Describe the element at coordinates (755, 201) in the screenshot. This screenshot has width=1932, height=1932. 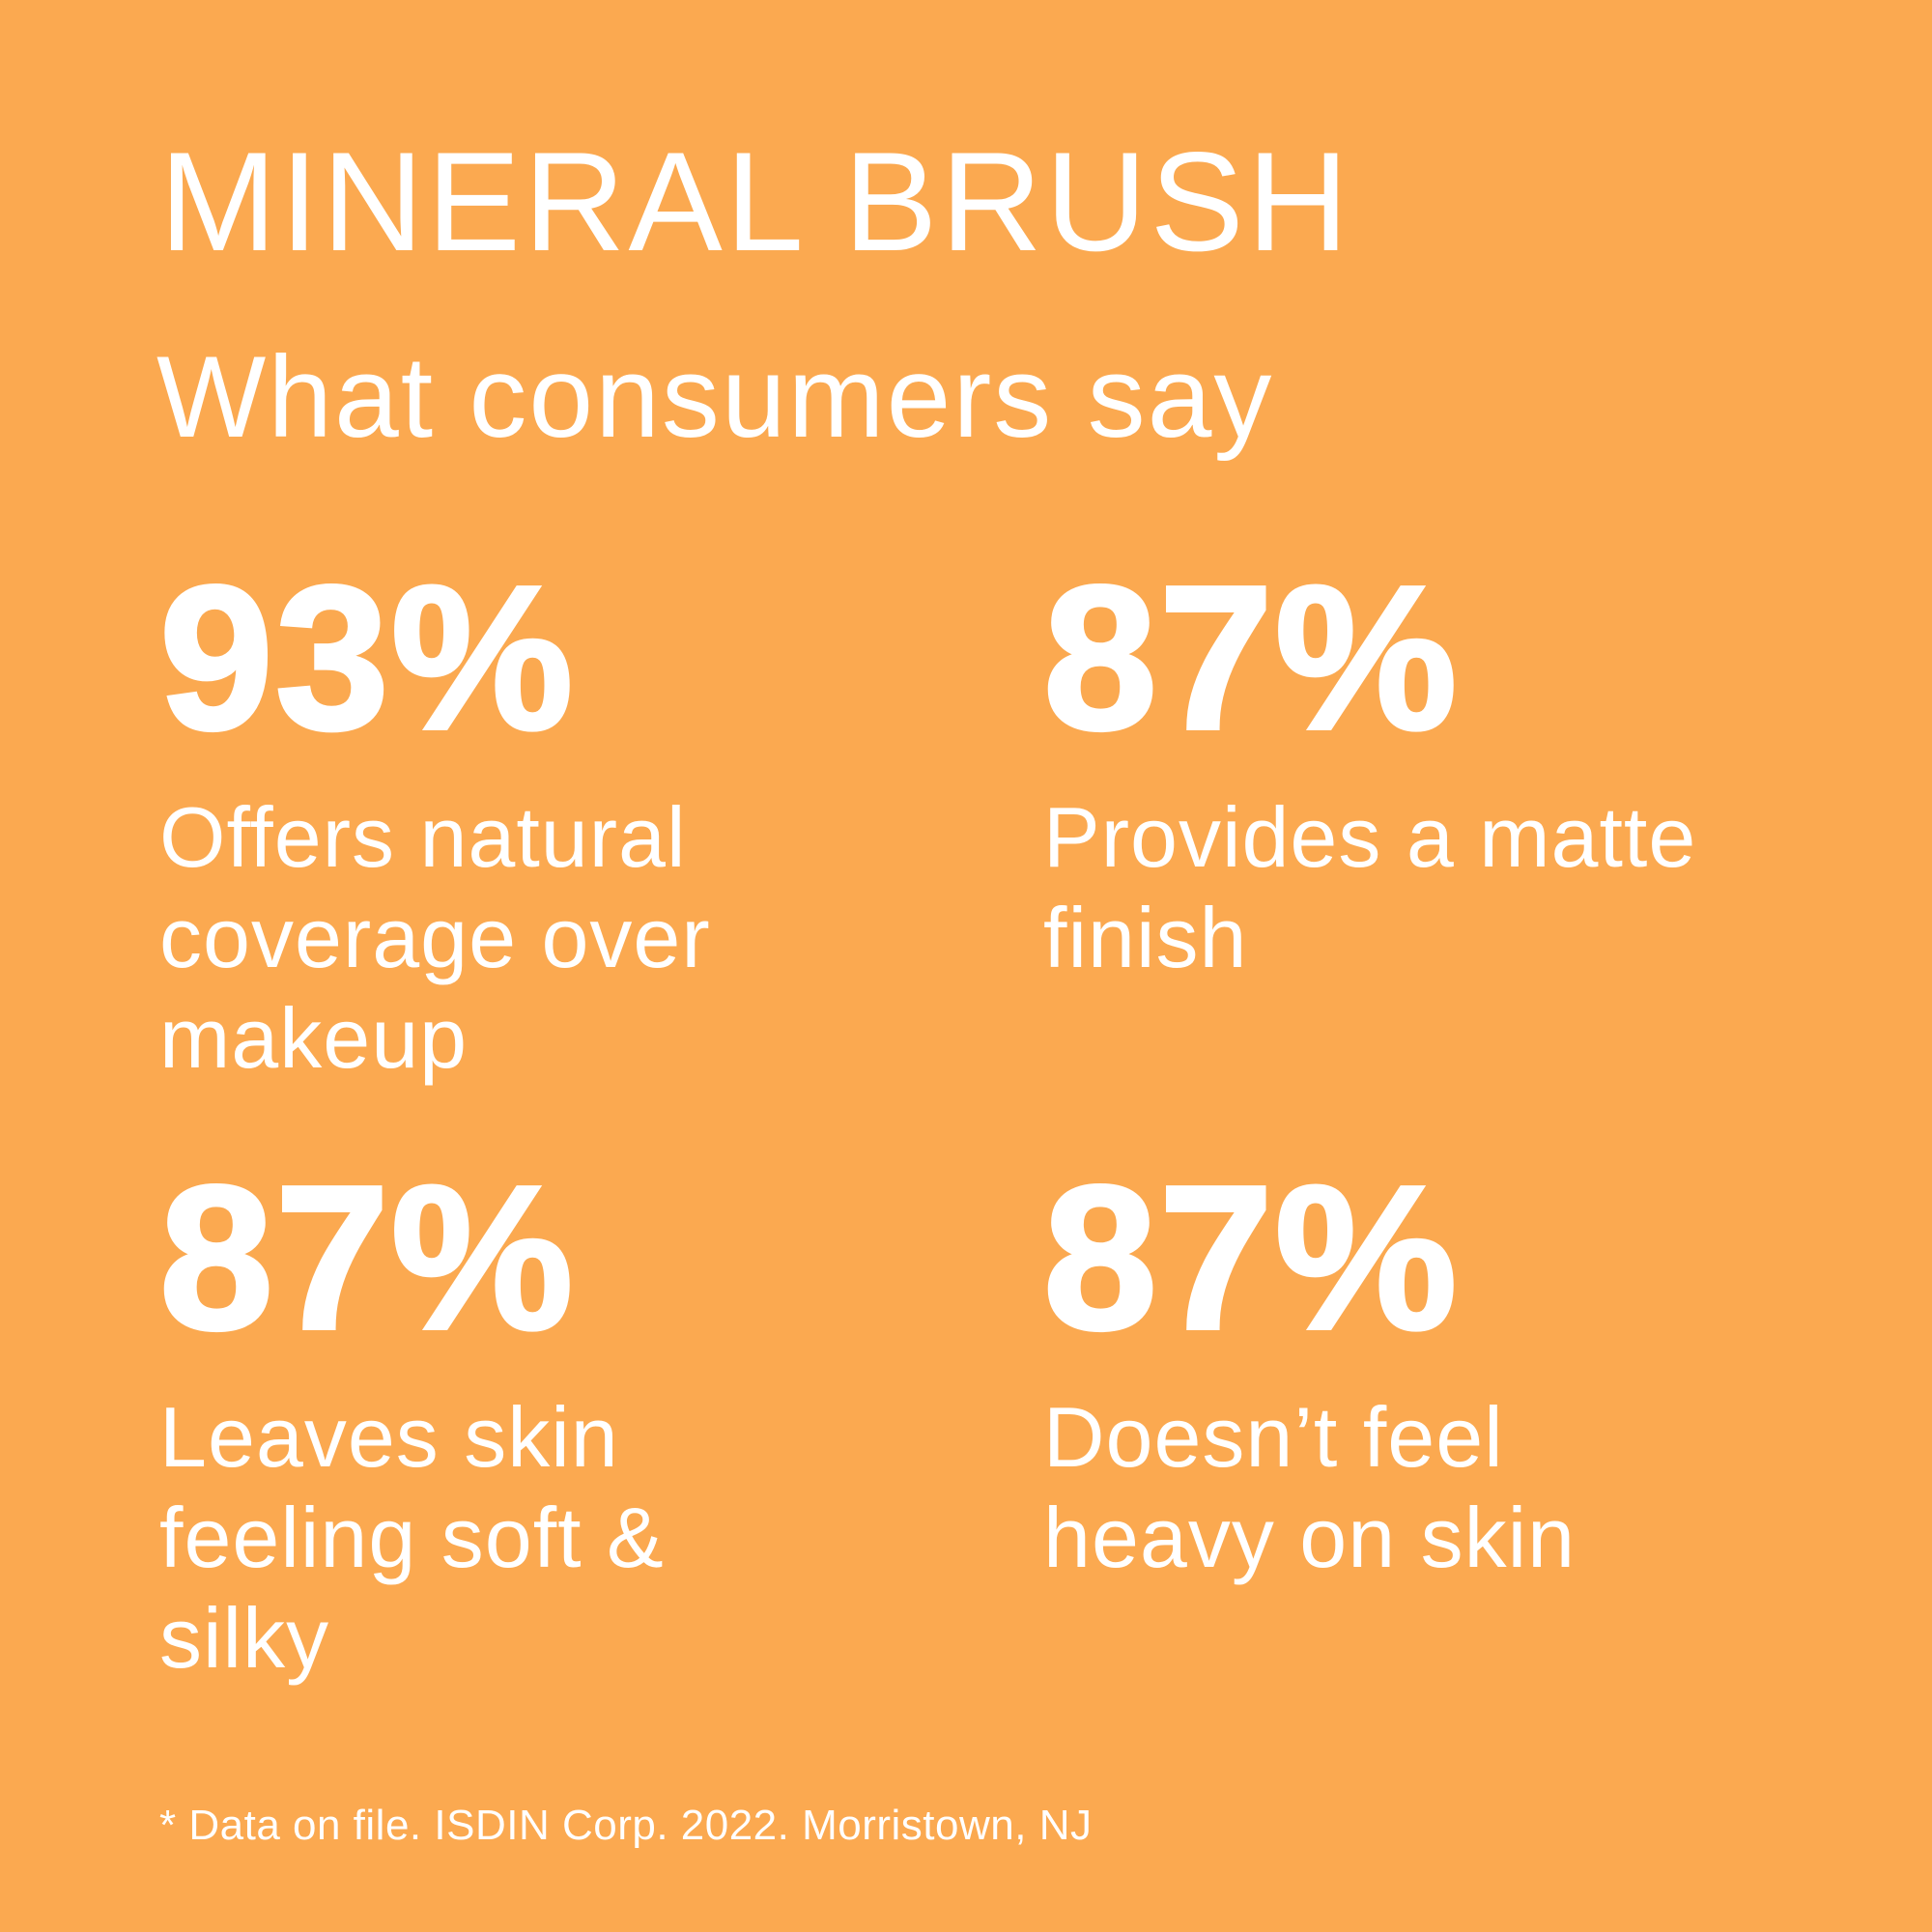
I see `page-title: MINERAL BRUSH` at that location.